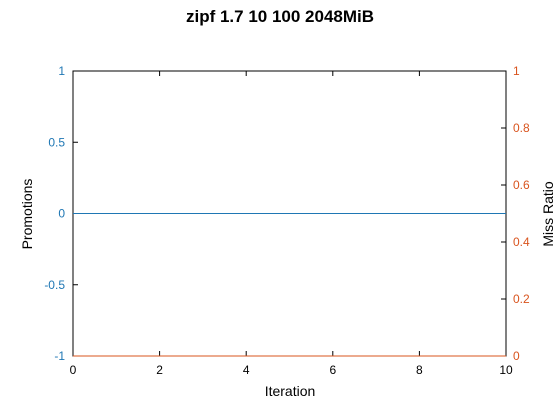  I want to click on x-tick-label: 10, so click(506, 370).